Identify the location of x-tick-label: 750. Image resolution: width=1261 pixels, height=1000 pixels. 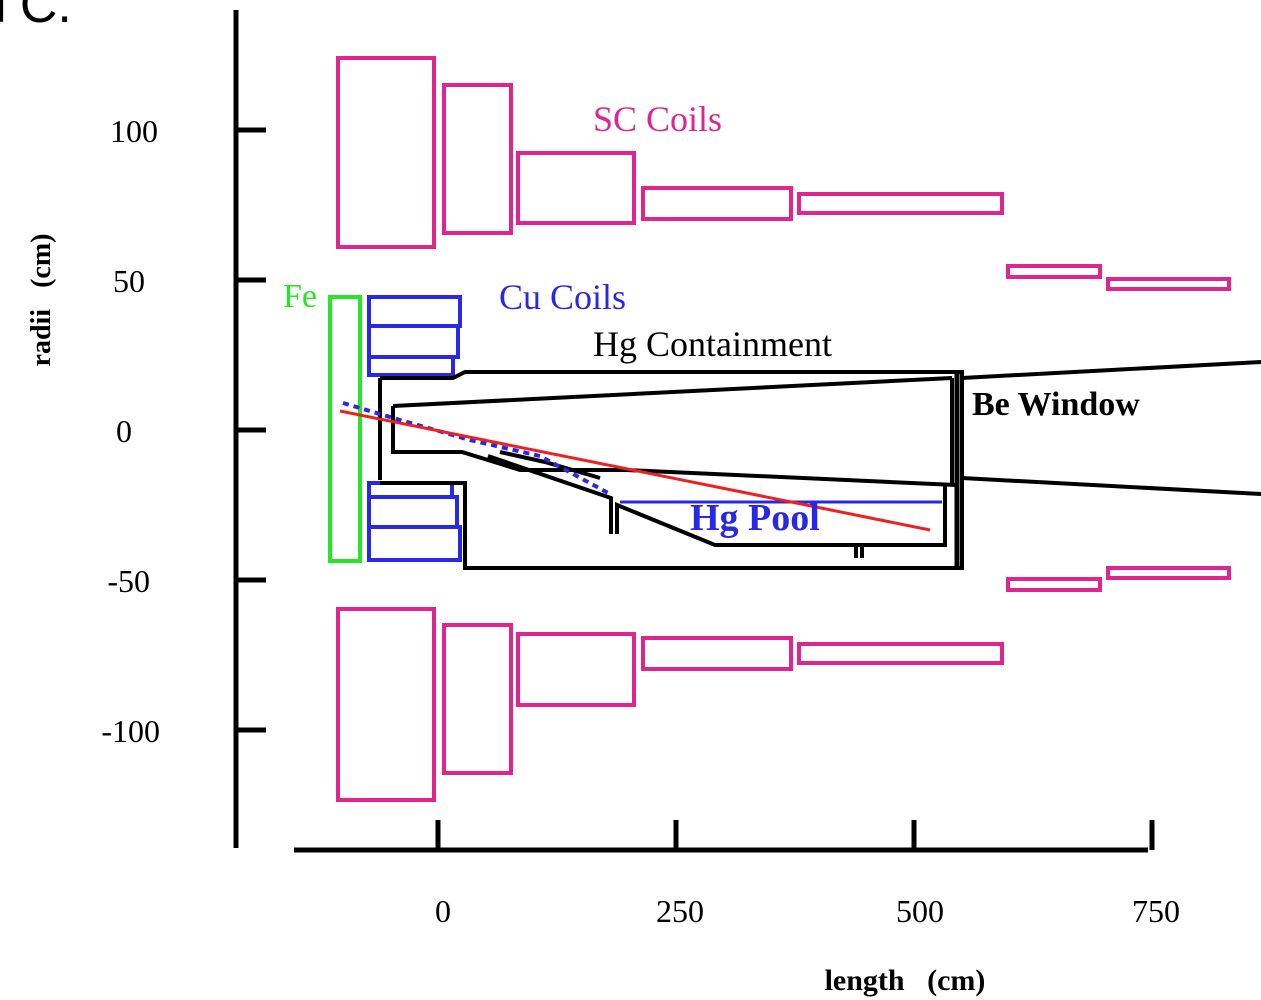
(1156, 911).